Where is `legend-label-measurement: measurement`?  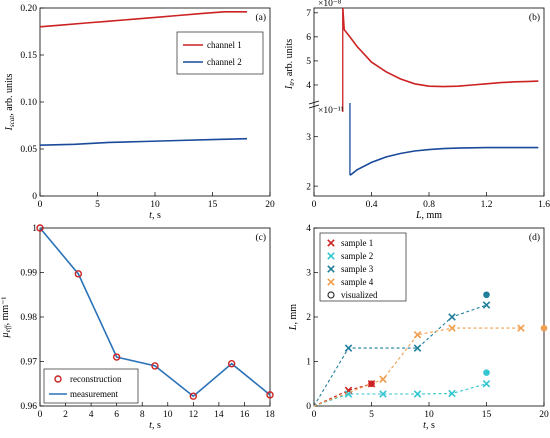 legend-label-measurement: measurement is located at coordinates (94, 394).